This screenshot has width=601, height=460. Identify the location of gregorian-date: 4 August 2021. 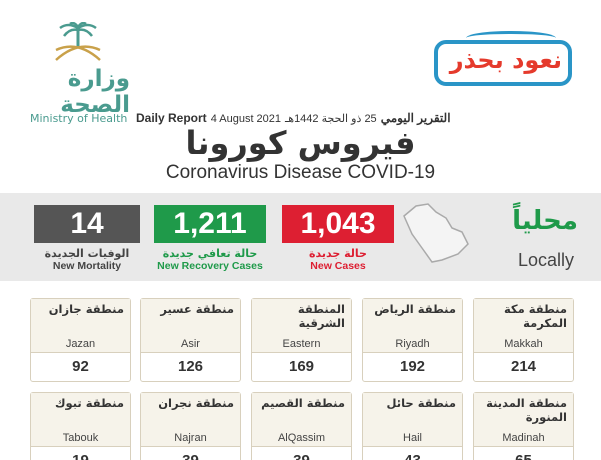
(246, 119).